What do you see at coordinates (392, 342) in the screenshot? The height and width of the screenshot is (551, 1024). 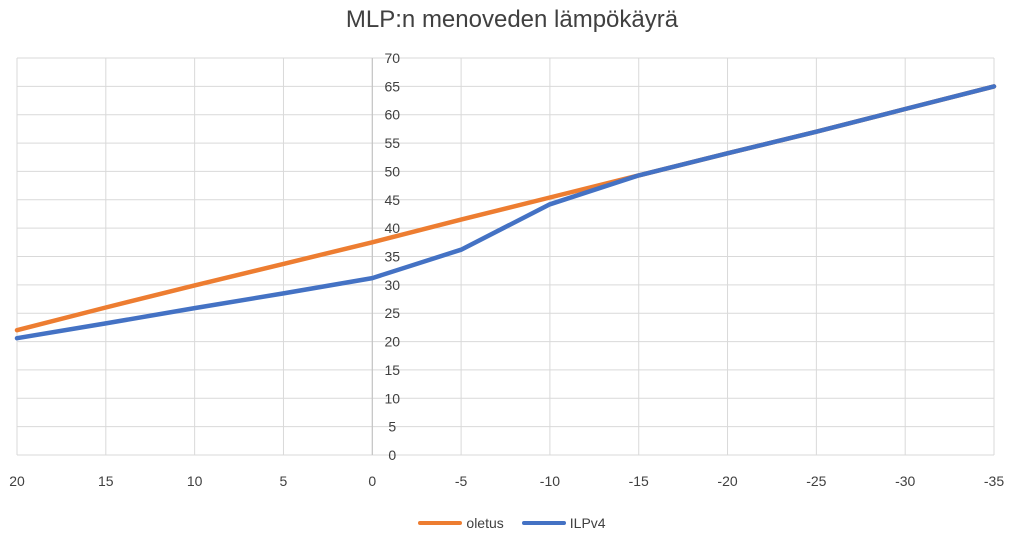 I see `y-tick-label: 20` at bounding box center [392, 342].